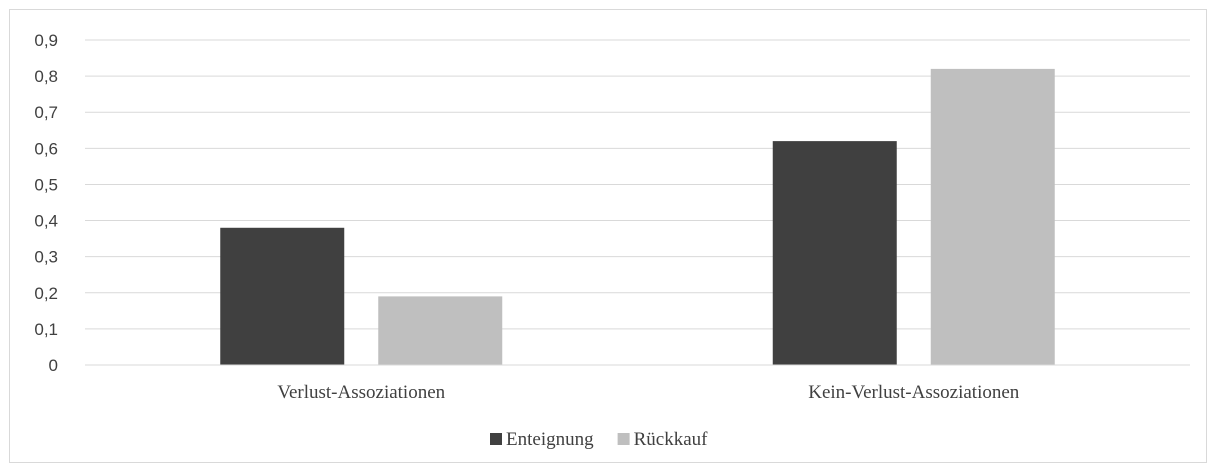 The image size is (1216, 473). I want to click on y-tick-label: 0,8, so click(46, 76).